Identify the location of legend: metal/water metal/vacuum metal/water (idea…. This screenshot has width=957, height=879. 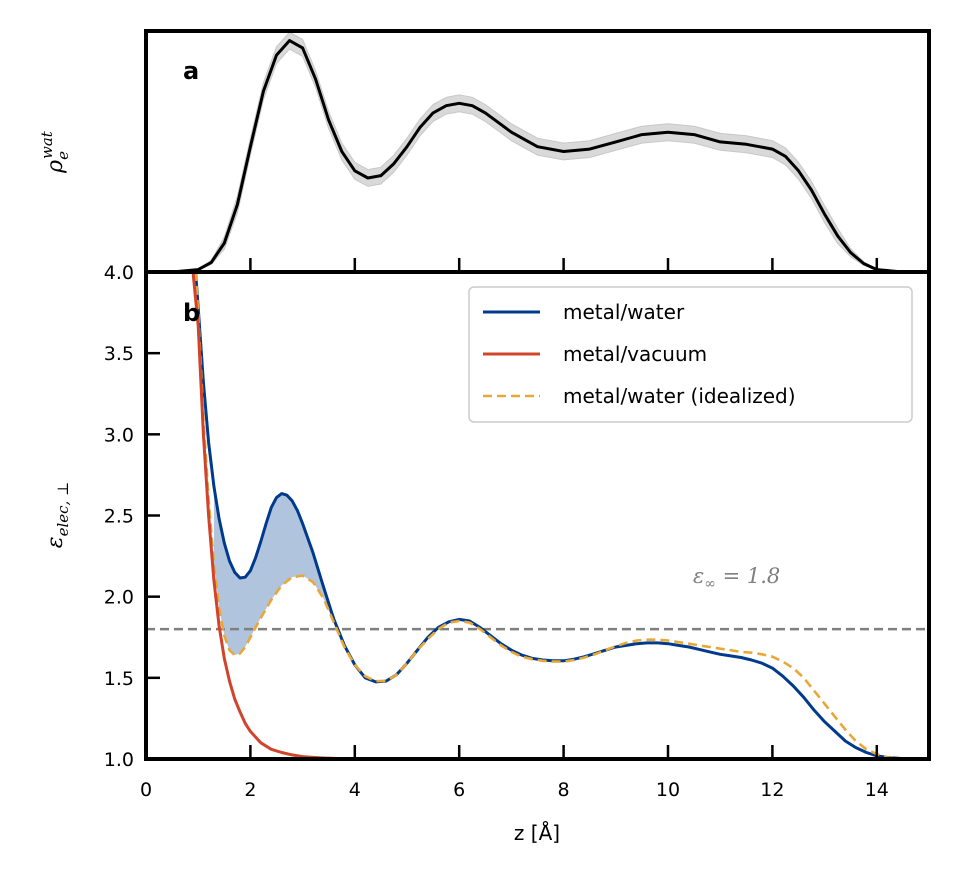
(690, 354).